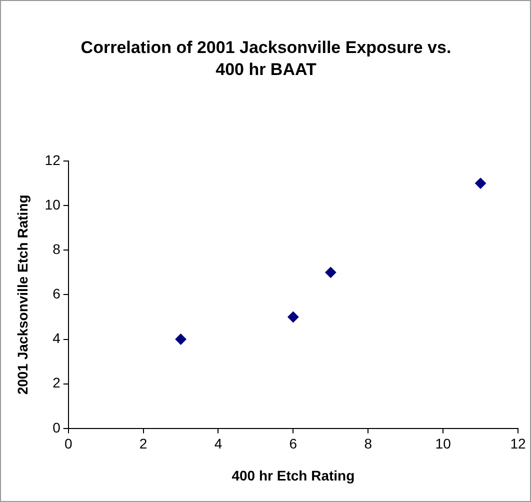 Image resolution: width=531 pixels, height=502 pixels. What do you see at coordinates (56, 338) in the screenshot?
I see `y-tick-label: 4` at bounding box center [56, 338].